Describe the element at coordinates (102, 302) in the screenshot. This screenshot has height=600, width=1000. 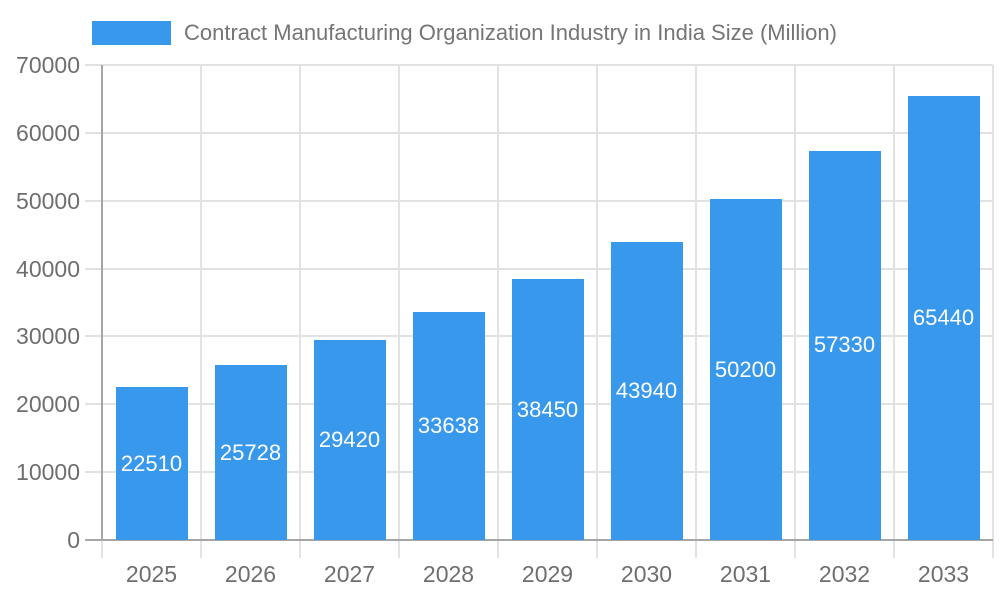
I see `y-axis-line` at that location.